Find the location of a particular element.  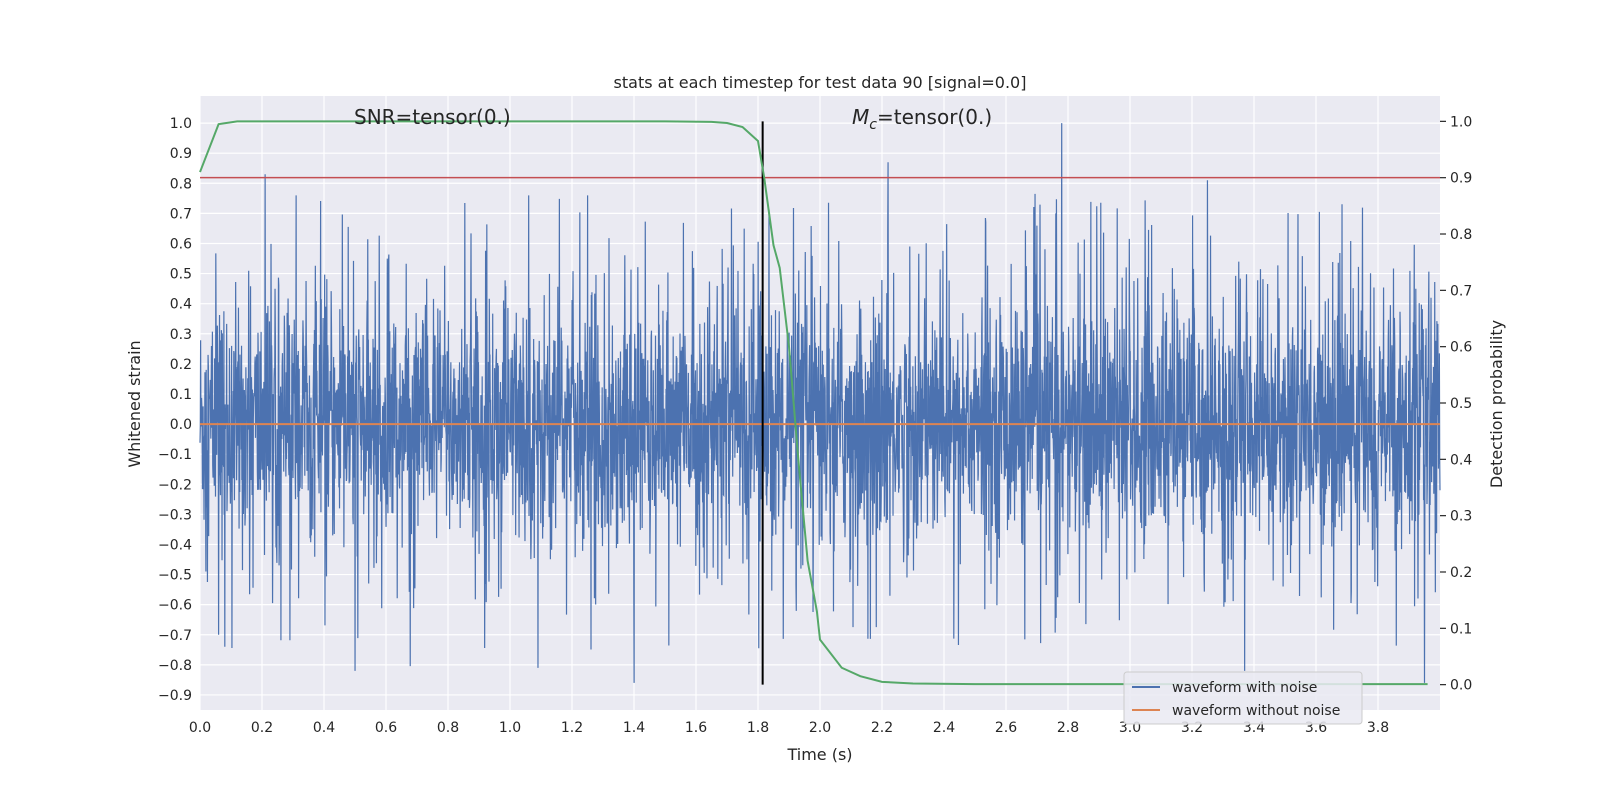

x-tick-label: 2.0 is located at coordinates (820, 728).